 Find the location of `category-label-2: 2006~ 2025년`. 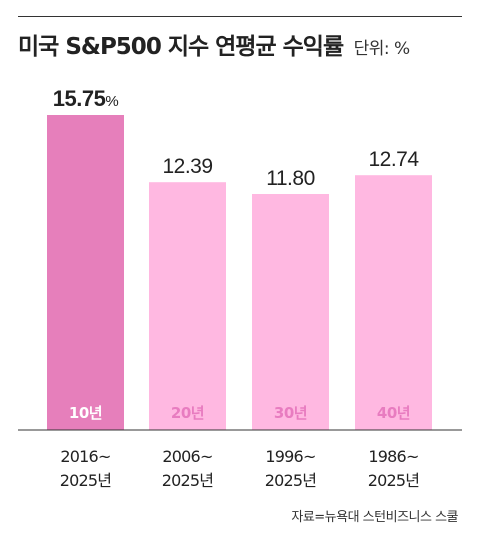

category-label-2: 2006~ 2025년 is located at coordinates (188, 468).